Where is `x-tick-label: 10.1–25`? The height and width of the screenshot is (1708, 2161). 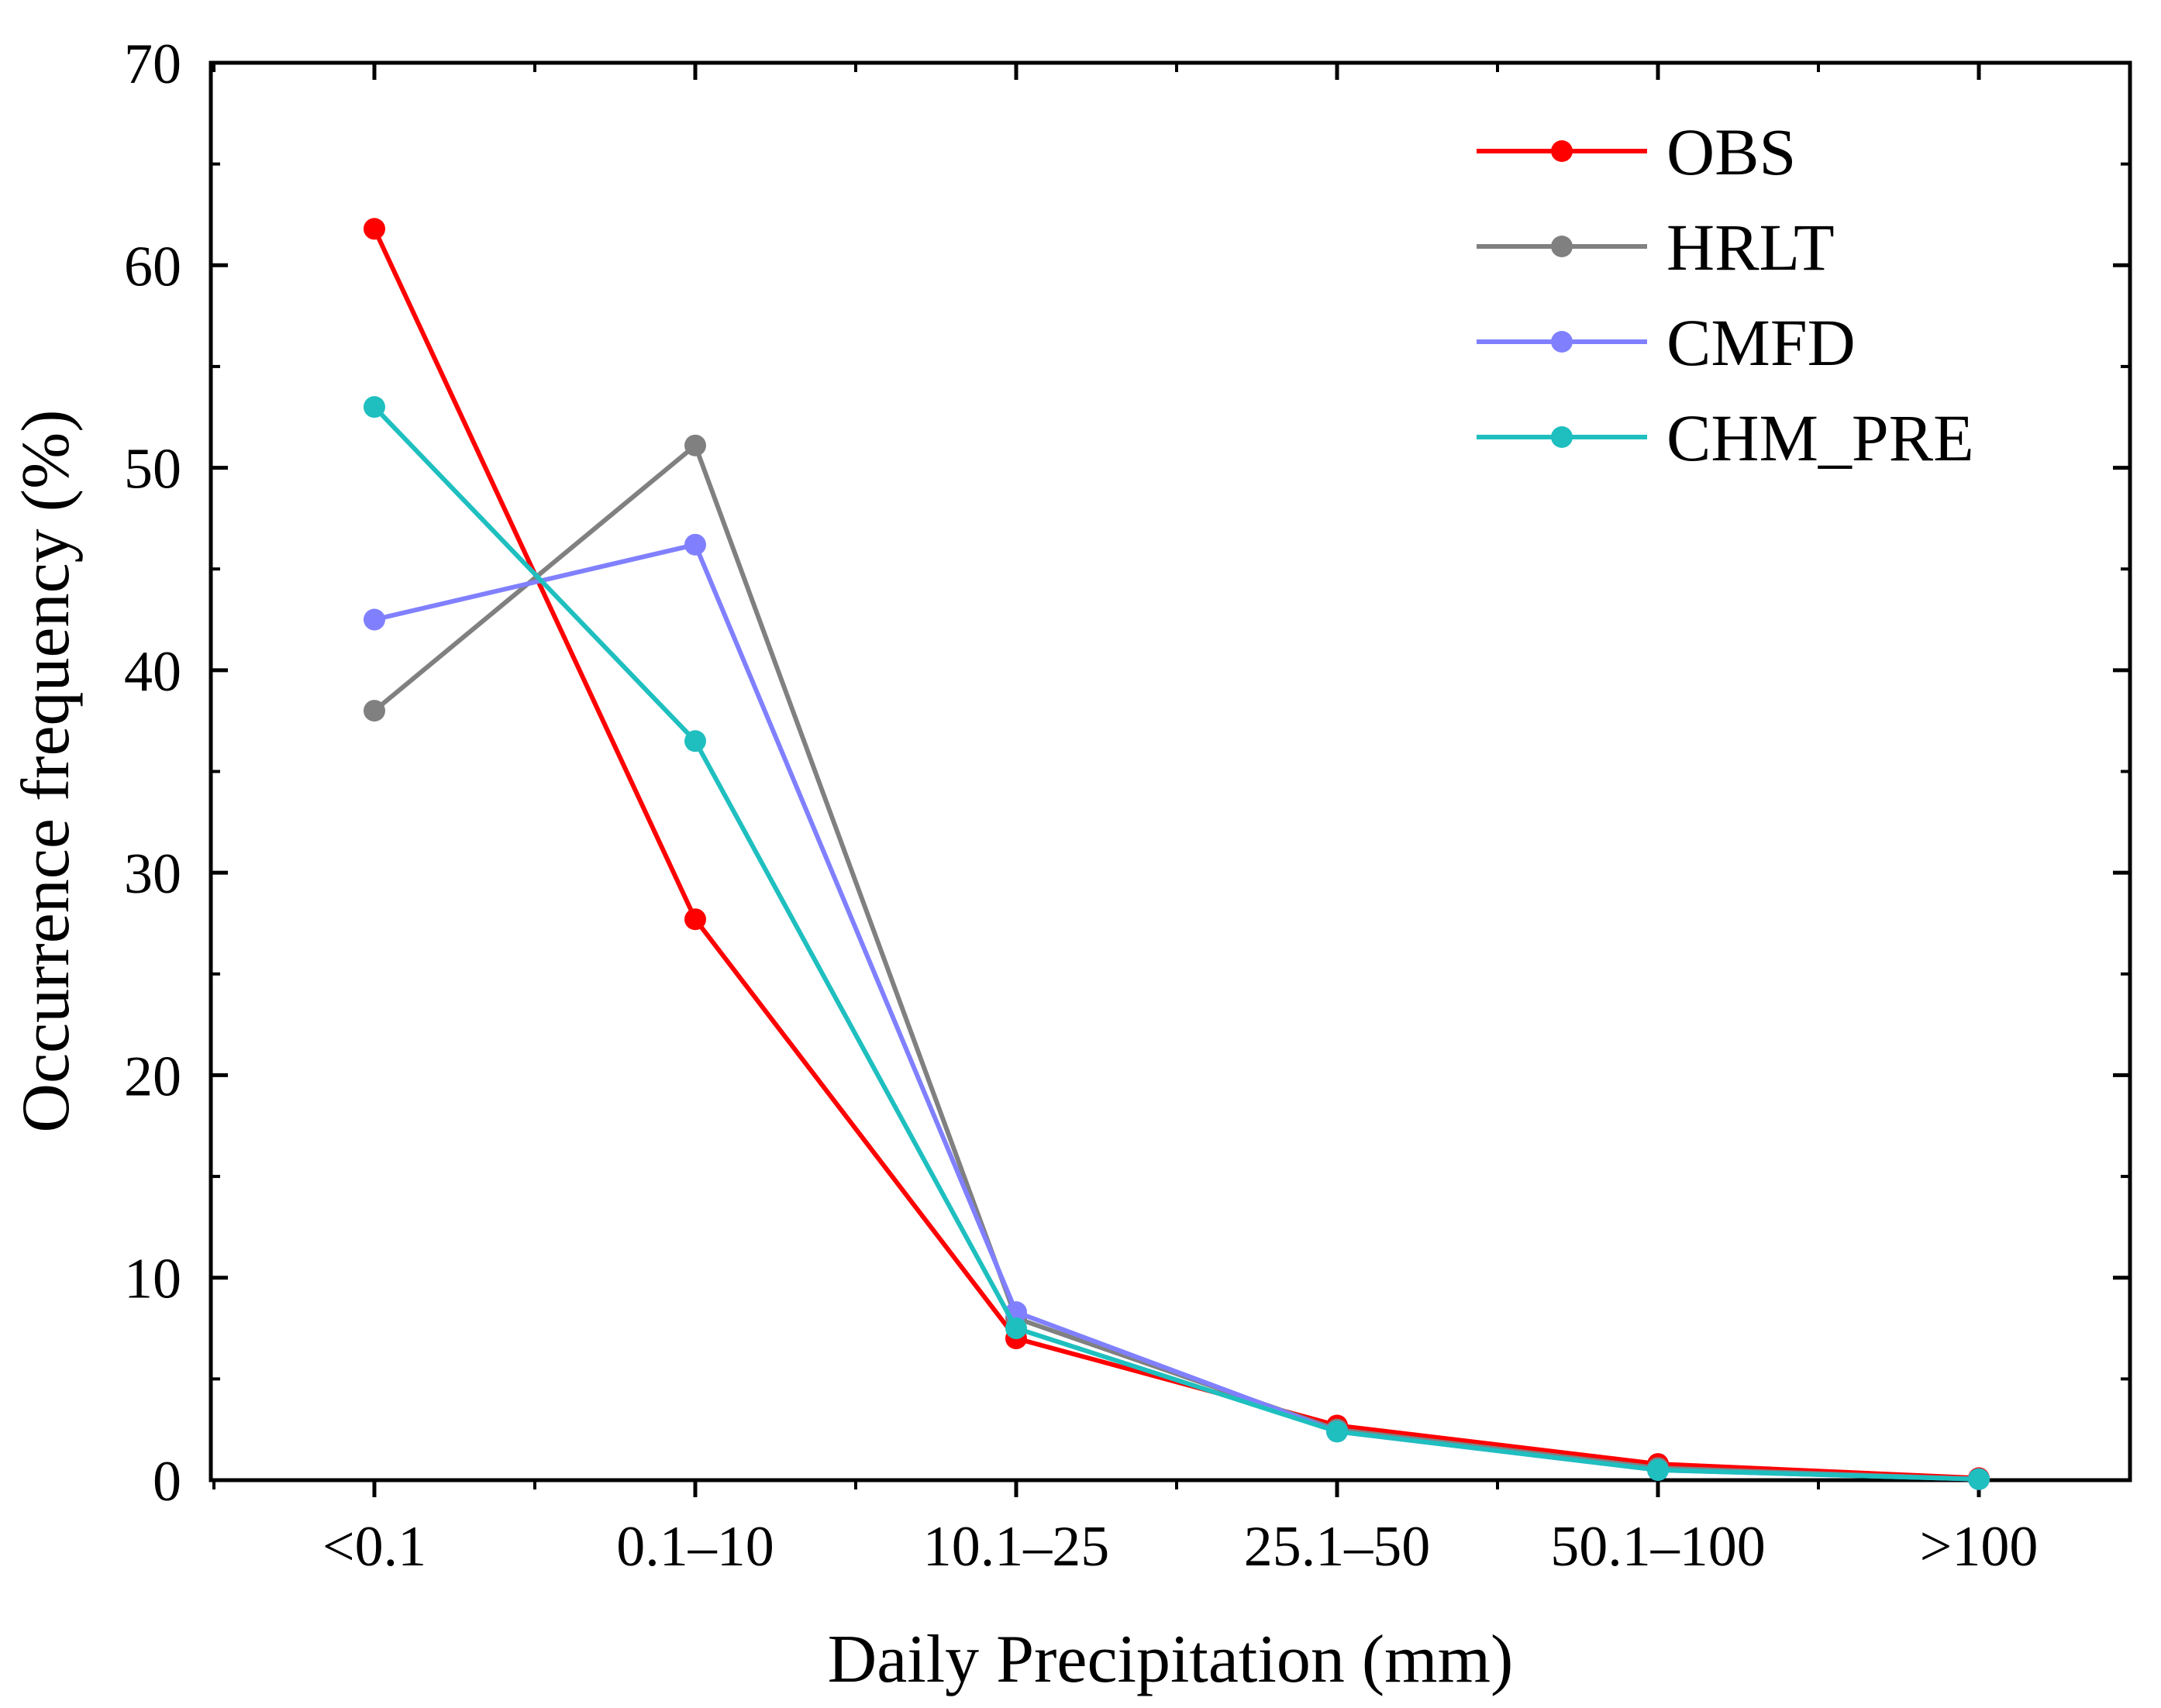 x-tick-label: 10.1–25 is located at coordinates (1016, 1547).